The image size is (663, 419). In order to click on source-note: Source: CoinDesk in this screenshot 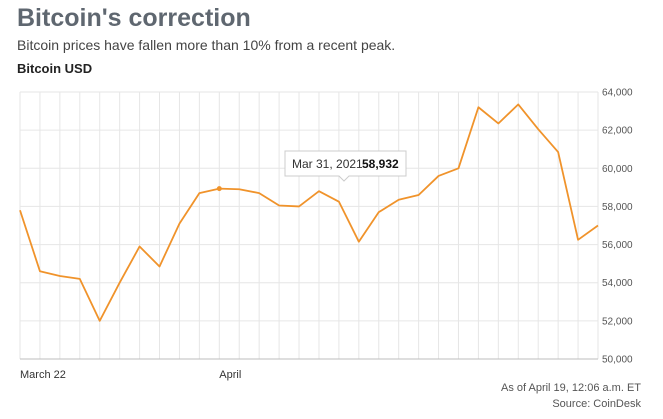, I will do `click(596, 404)`.